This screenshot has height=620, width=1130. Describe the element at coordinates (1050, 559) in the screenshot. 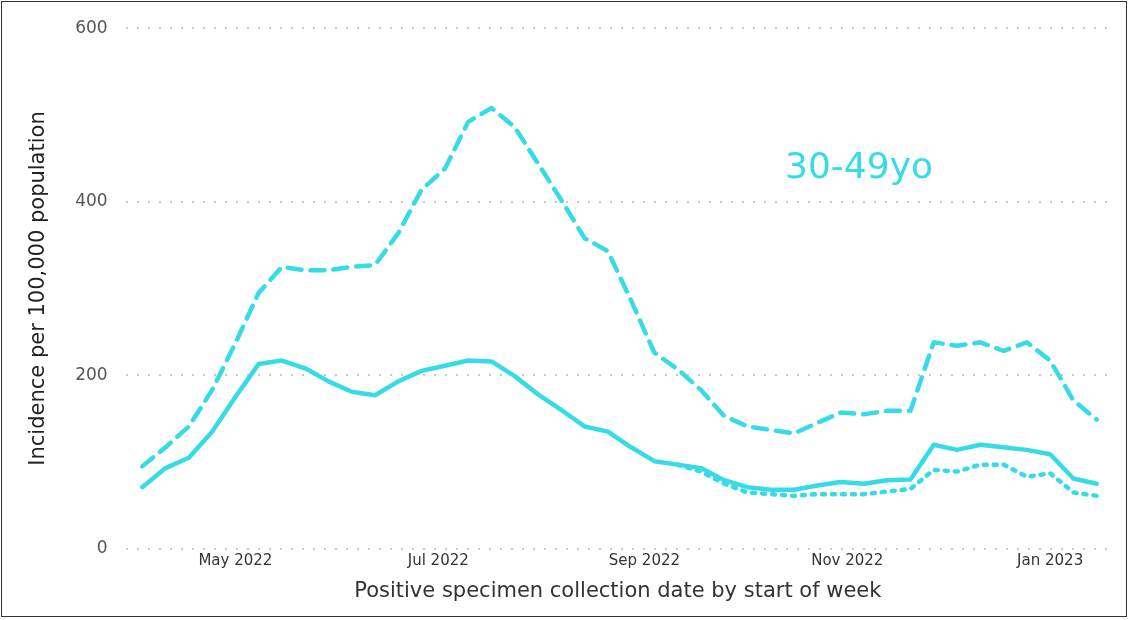

I see `x-tick-label: Jan 2023` at that location.